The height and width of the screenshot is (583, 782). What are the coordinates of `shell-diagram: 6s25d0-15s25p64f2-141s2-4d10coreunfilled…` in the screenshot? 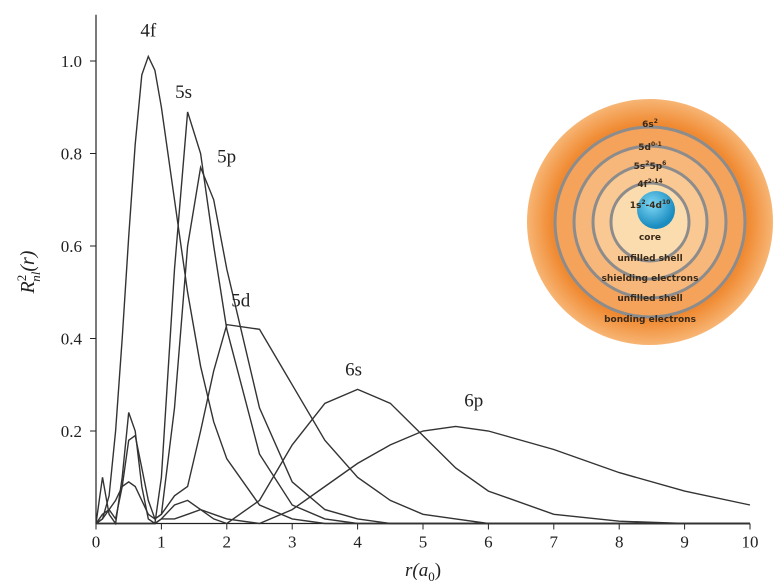 It's located at (650, 222).